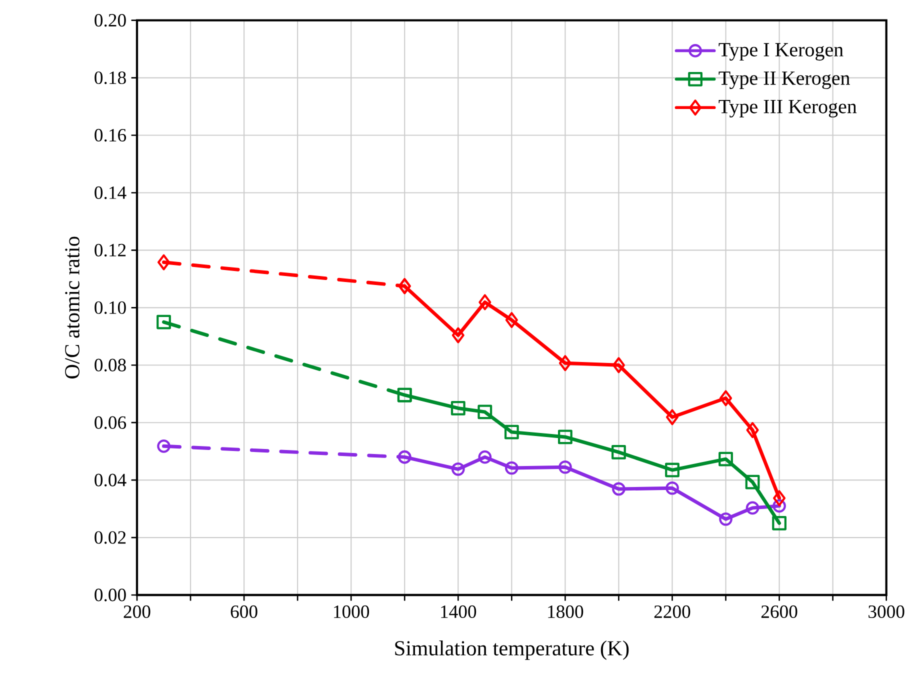  Describe the element at coordinates (110, 193) in the screenshot. I see `y-tick-label: 0.14` at that location.